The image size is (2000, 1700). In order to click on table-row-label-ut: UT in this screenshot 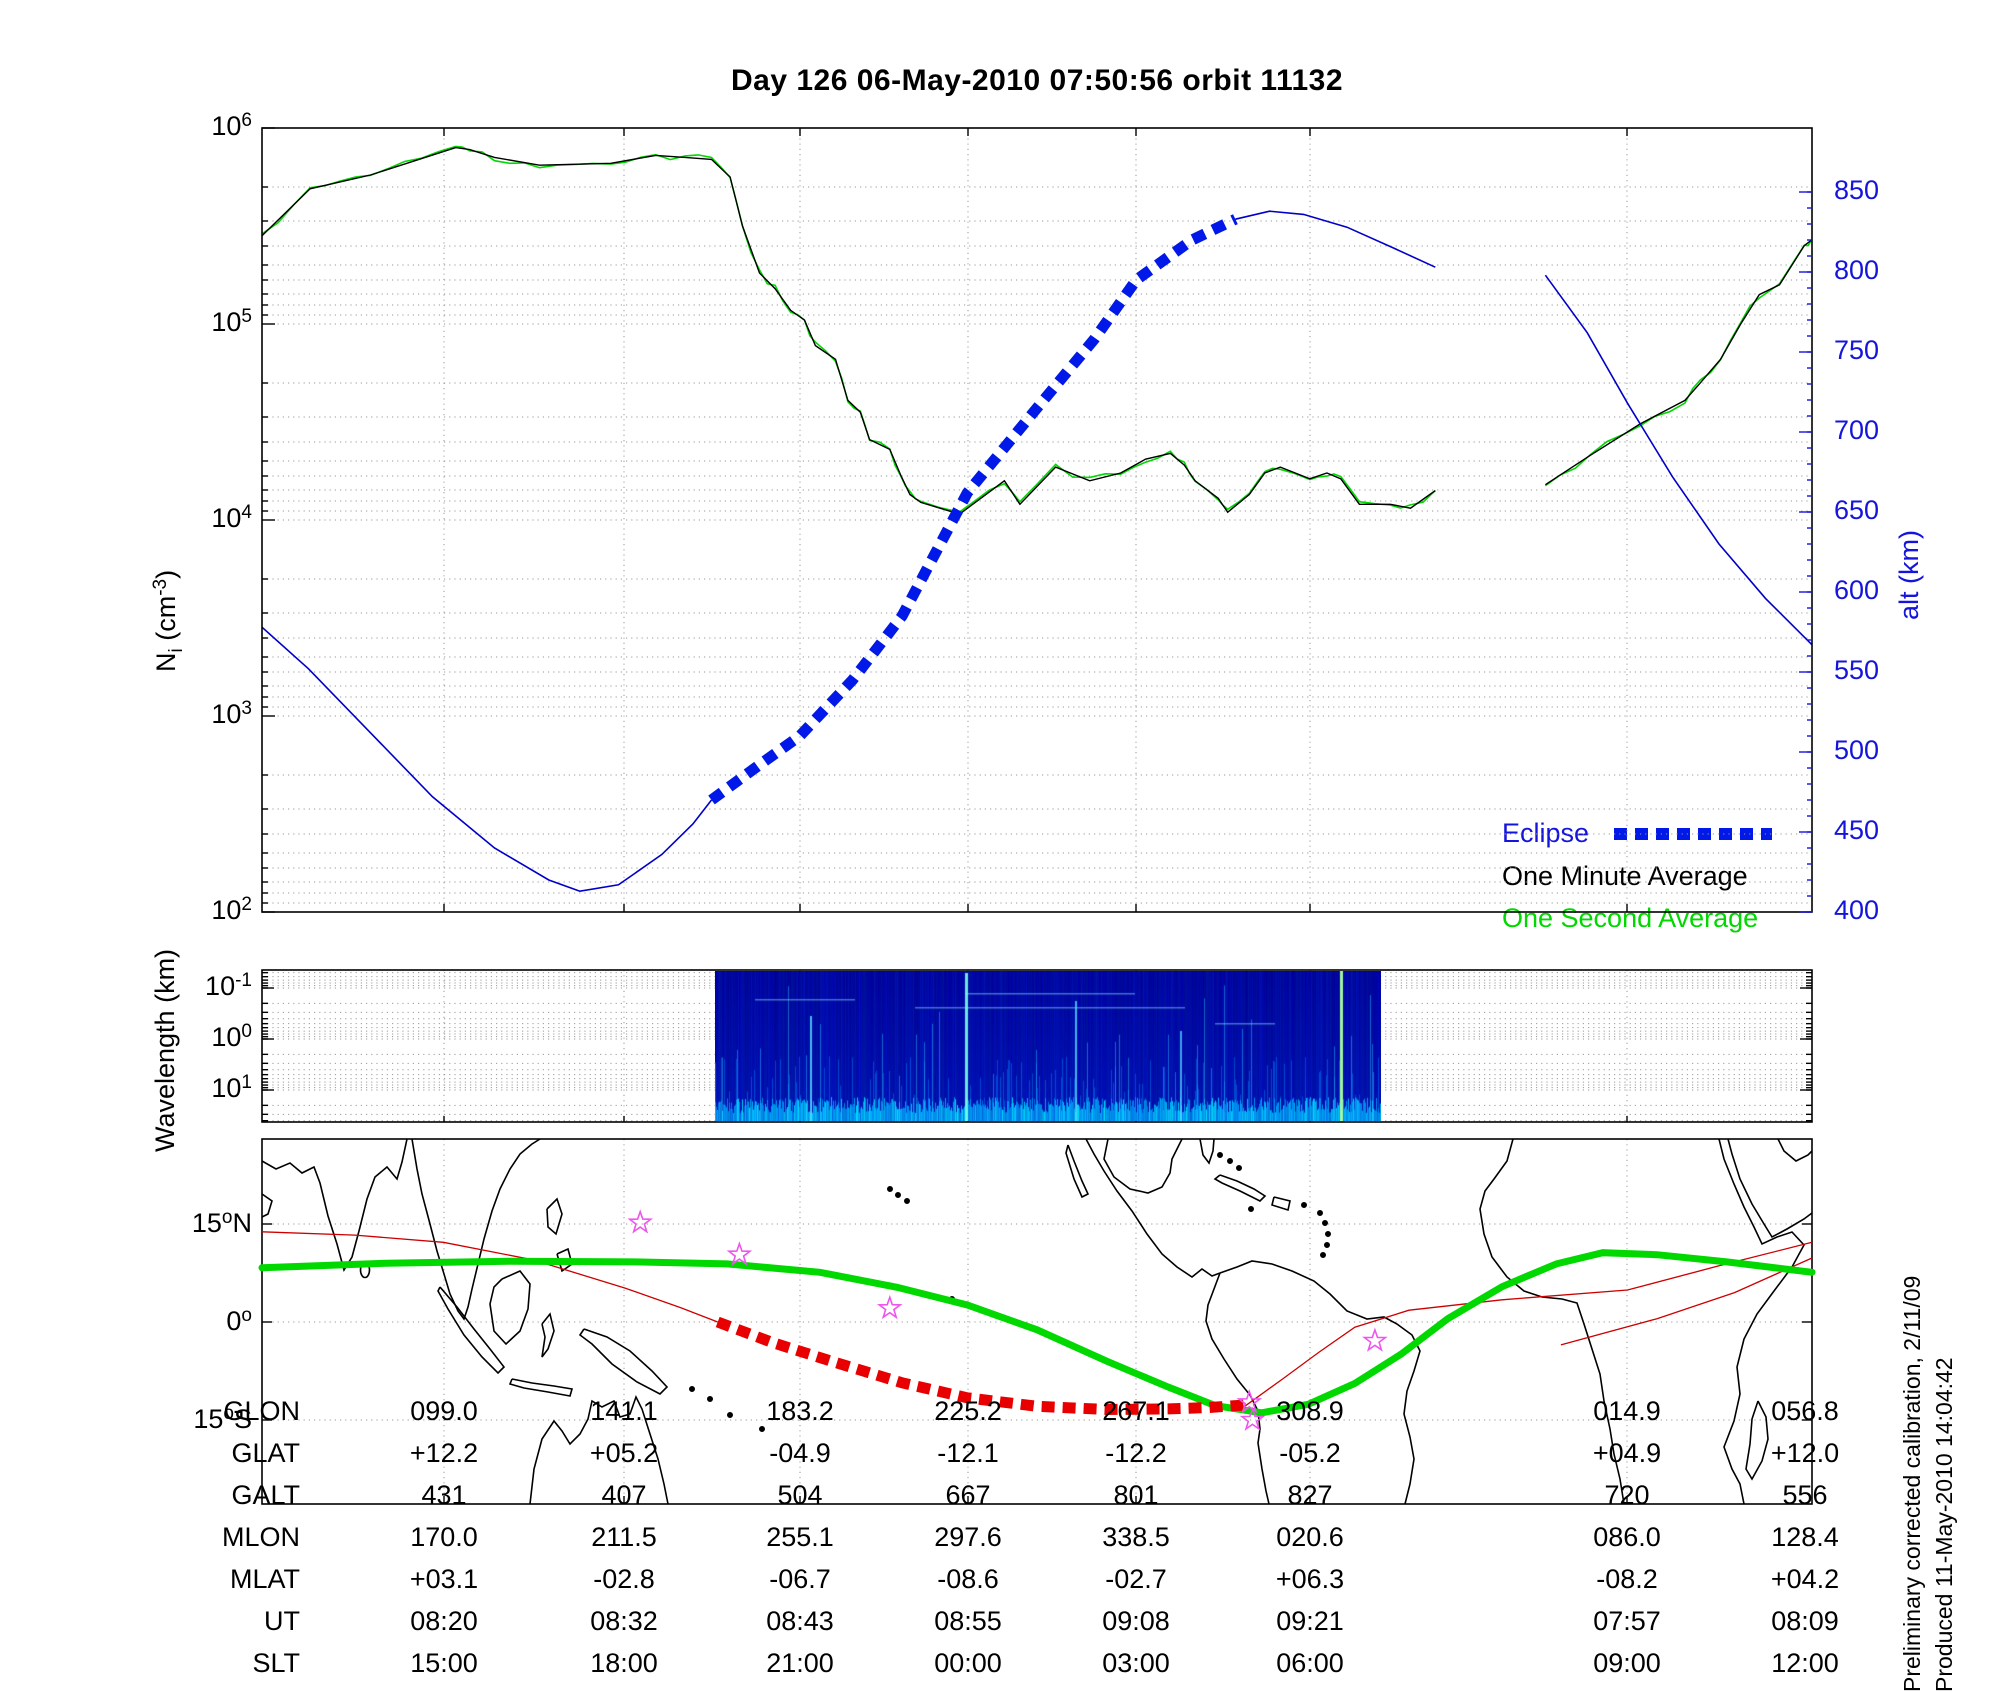, I will do `click(282, 1621)`.